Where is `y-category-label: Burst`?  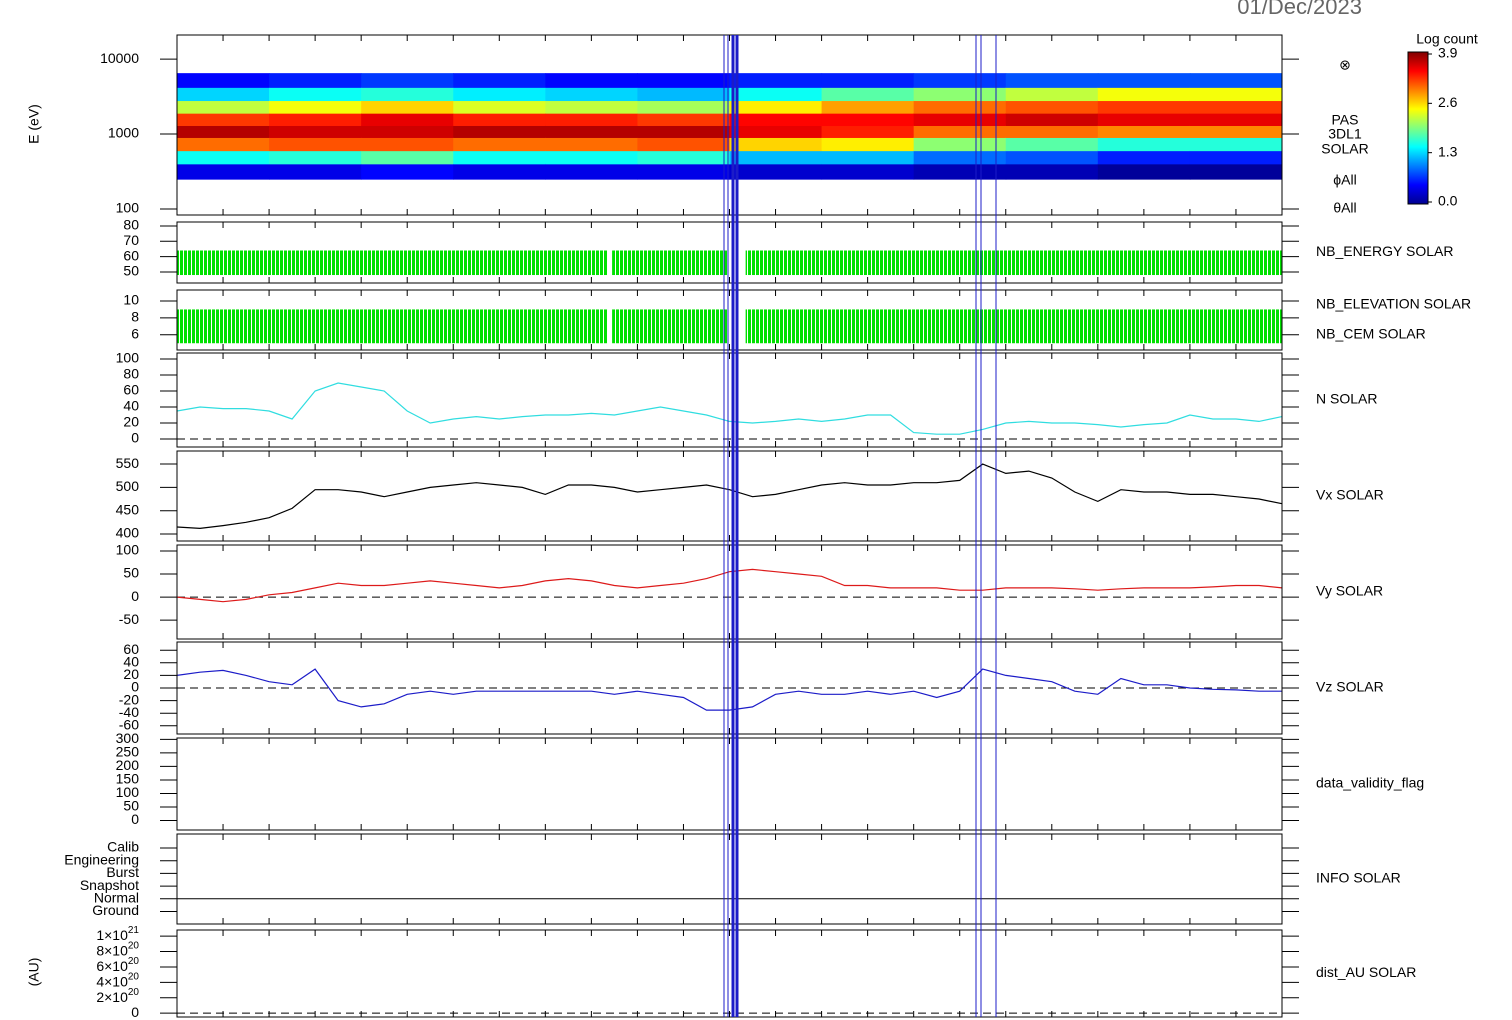 y-category-label: Burst is located at coordinates (122, 872).